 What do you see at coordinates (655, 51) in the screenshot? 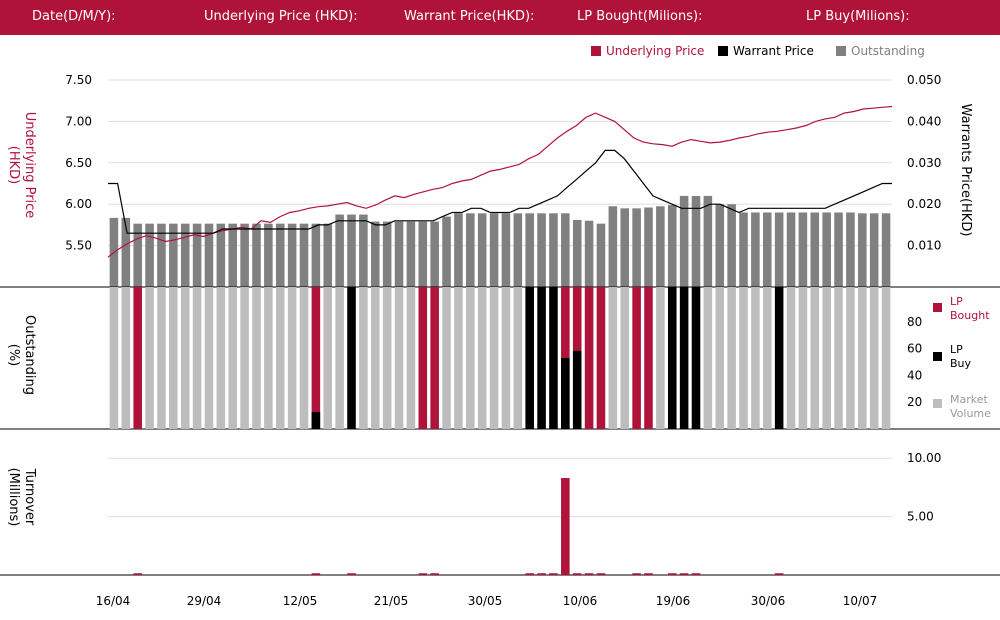
I see `legend-underlying-text: Underlying Price` at bounding box center [655, 51].